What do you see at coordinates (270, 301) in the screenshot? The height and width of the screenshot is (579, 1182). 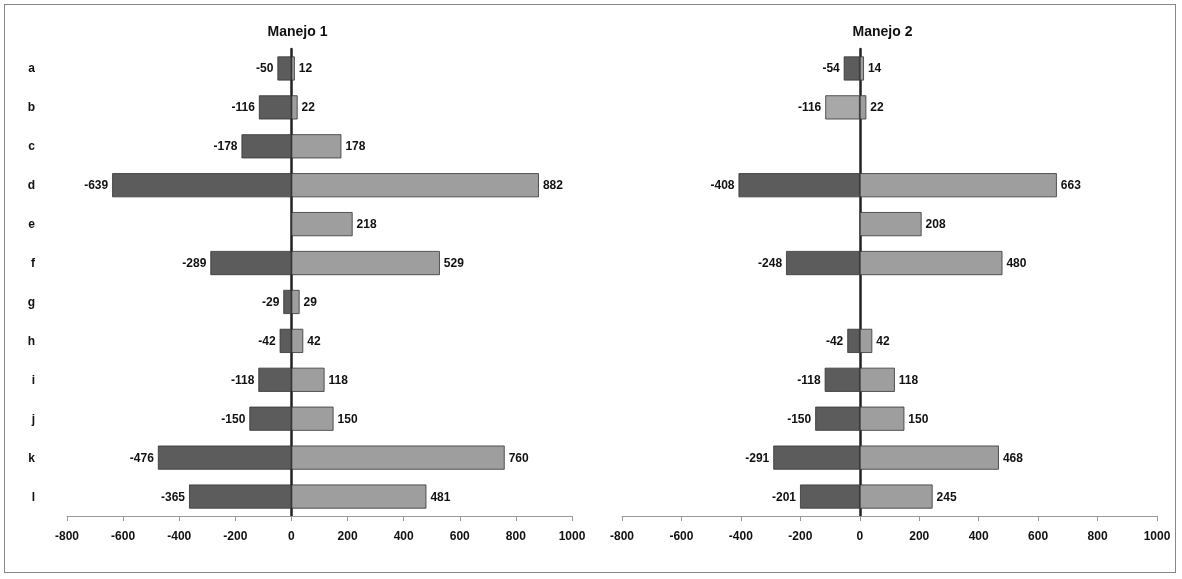 I see `data-label: -29` at bounding box center [270, 301].